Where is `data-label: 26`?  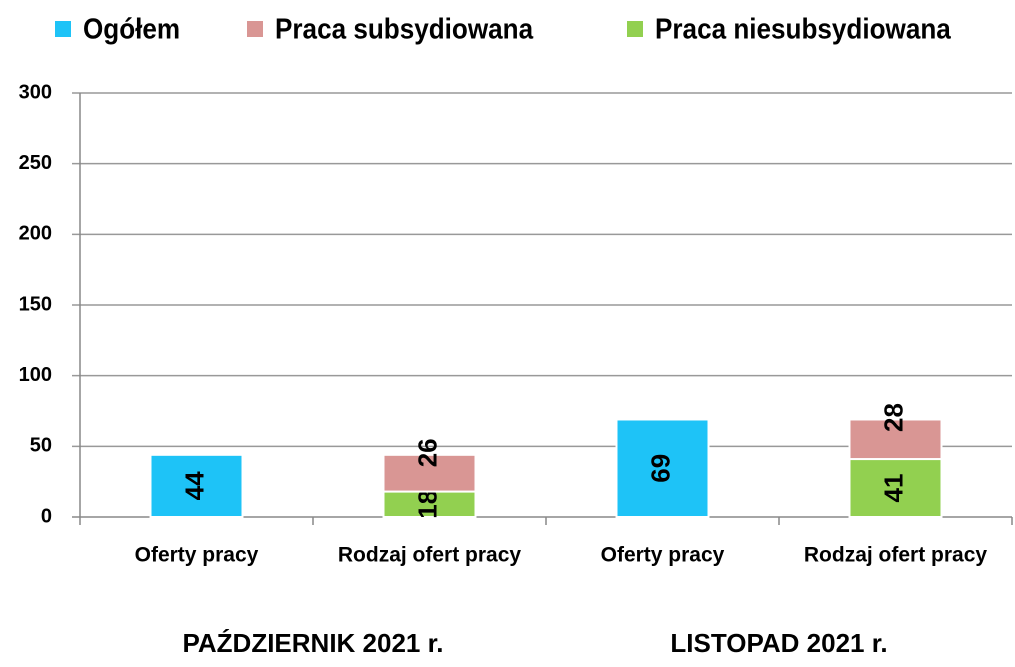 data-label: 26 is located at coordinates (427, 452).